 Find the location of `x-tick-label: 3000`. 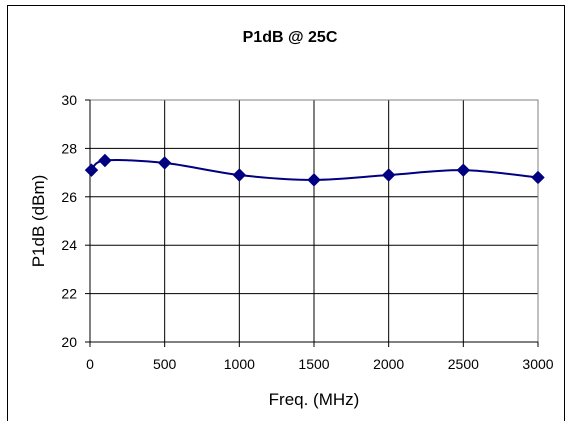

x-tick-label: 3000 is located at coordinates (537, 364).